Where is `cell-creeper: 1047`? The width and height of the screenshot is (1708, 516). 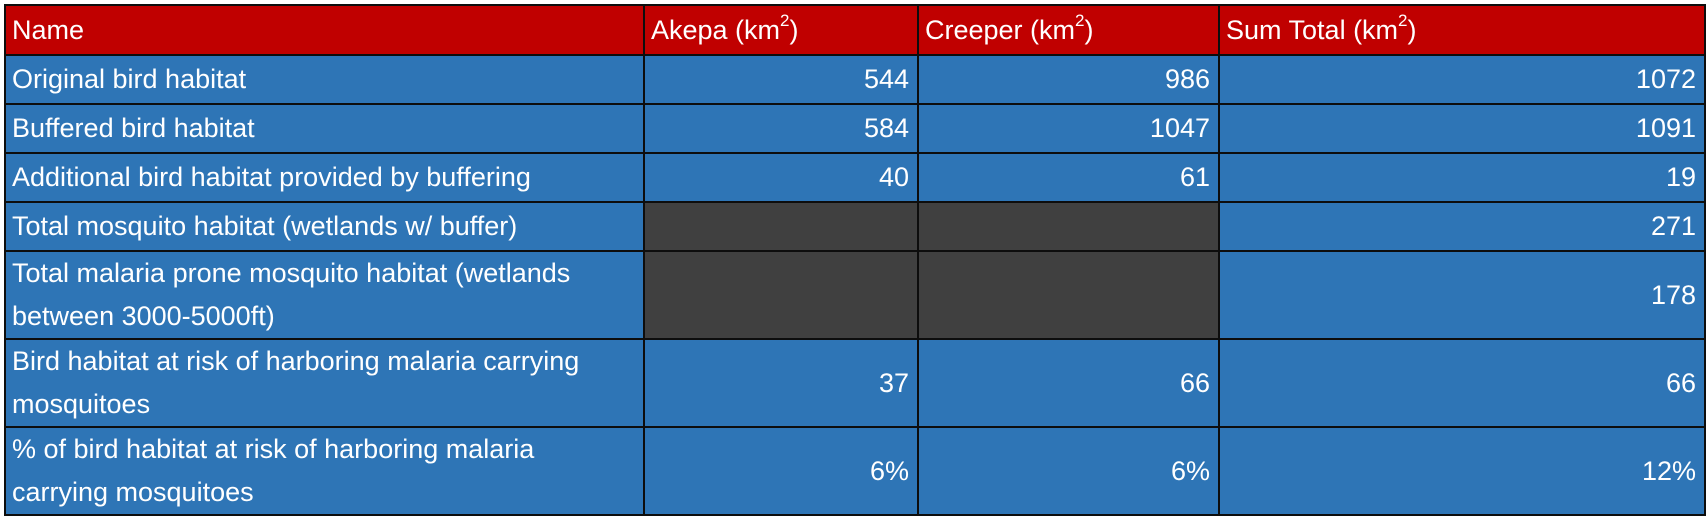
cell-creeper: 1047 is located at coordinates (1068, 128).